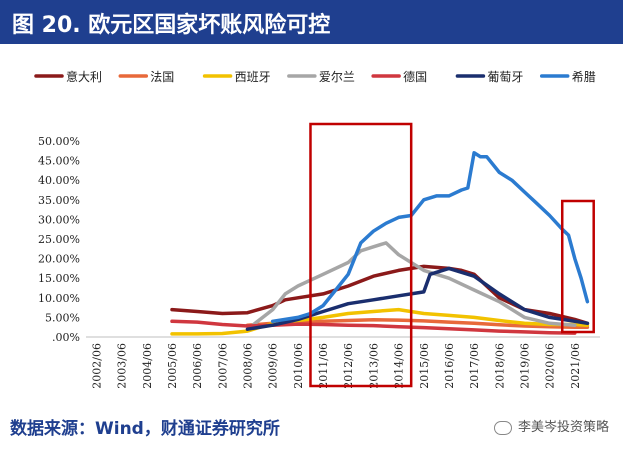 This screenshot has height=452, width=623. I want to click on x-tick-label: 2005/06, so click(172, 366).